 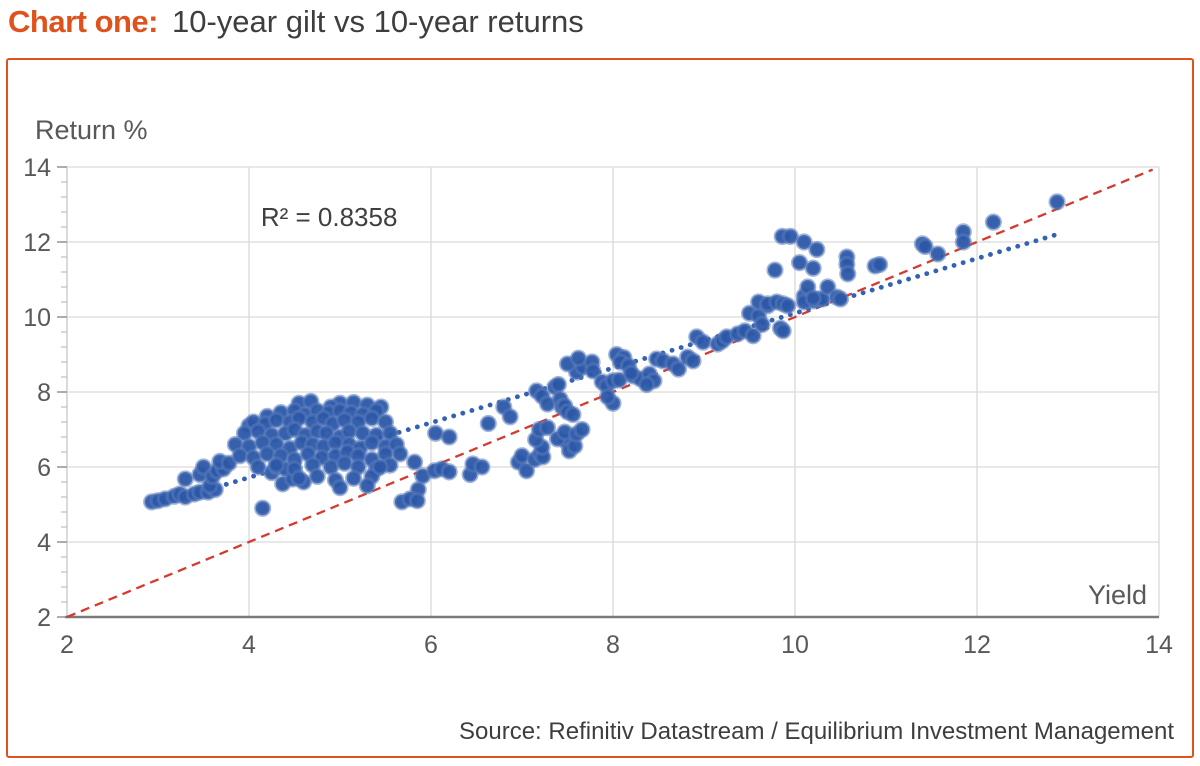 I want to click on x-tick-label: 6, so click(x=431, y=645).